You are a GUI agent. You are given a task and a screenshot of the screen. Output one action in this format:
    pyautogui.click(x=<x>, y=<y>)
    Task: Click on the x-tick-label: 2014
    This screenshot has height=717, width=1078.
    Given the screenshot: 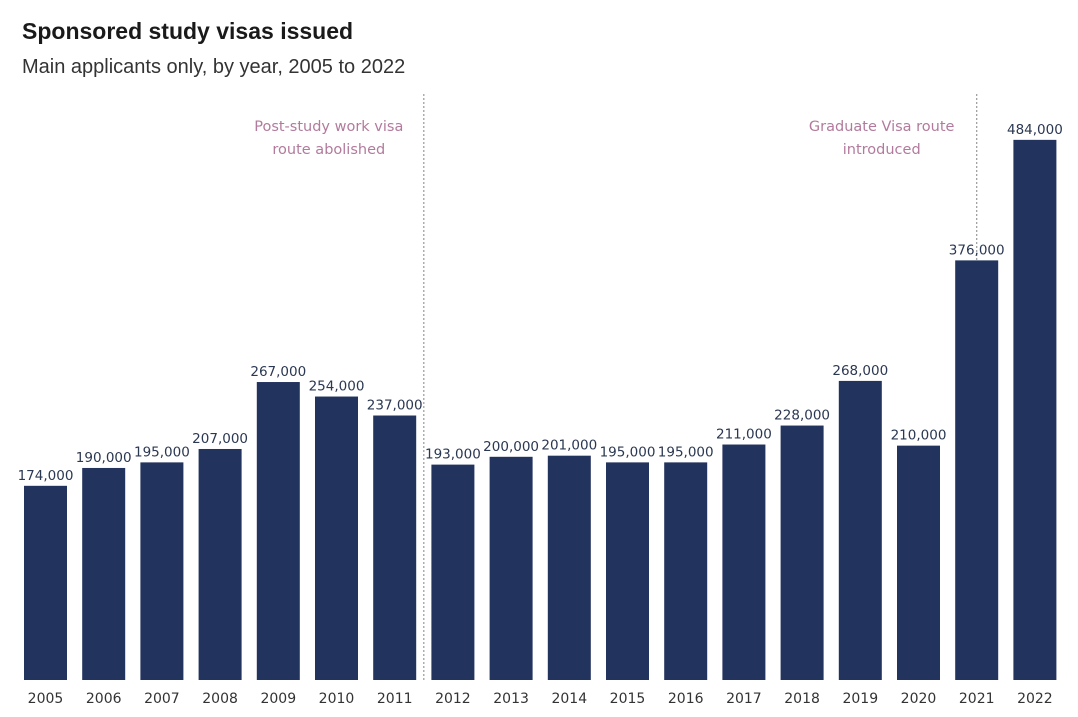 What is the action you would take?
    pyautogui.click(x=569, y=699)
    